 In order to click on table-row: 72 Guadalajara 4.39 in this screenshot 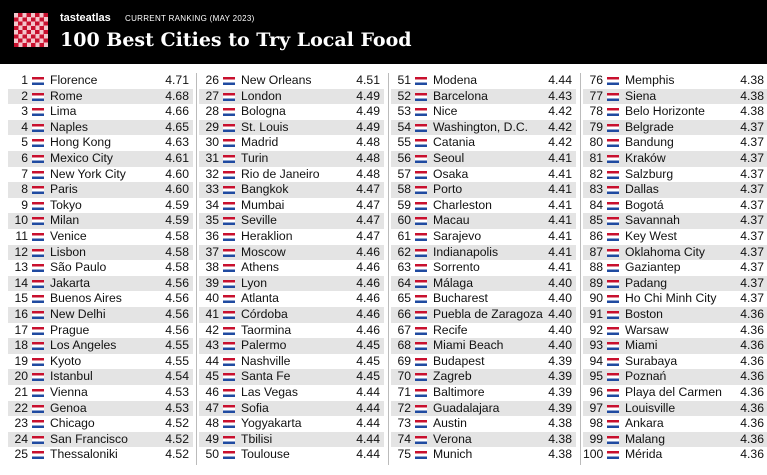, I will do `click(483, 408)`.